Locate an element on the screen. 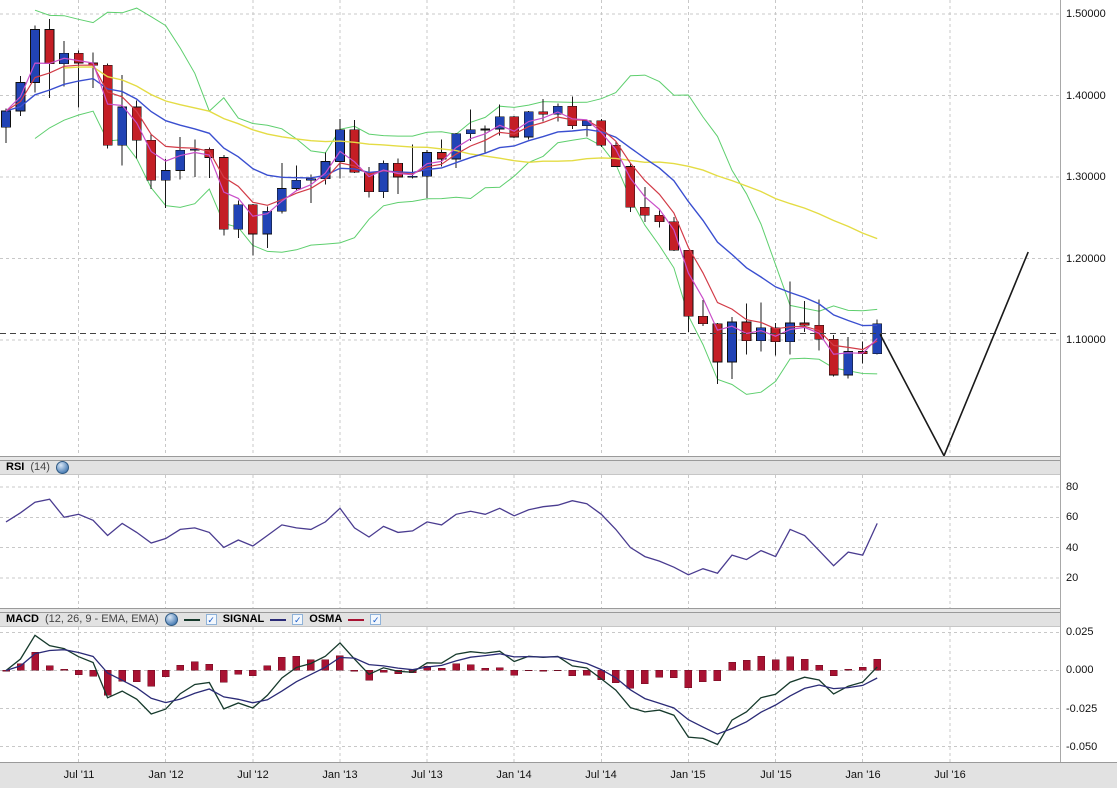 This screenshot has width=1117, height=788. osma-visibility-checkbox: ✓ is located at coordinates (376, 619).